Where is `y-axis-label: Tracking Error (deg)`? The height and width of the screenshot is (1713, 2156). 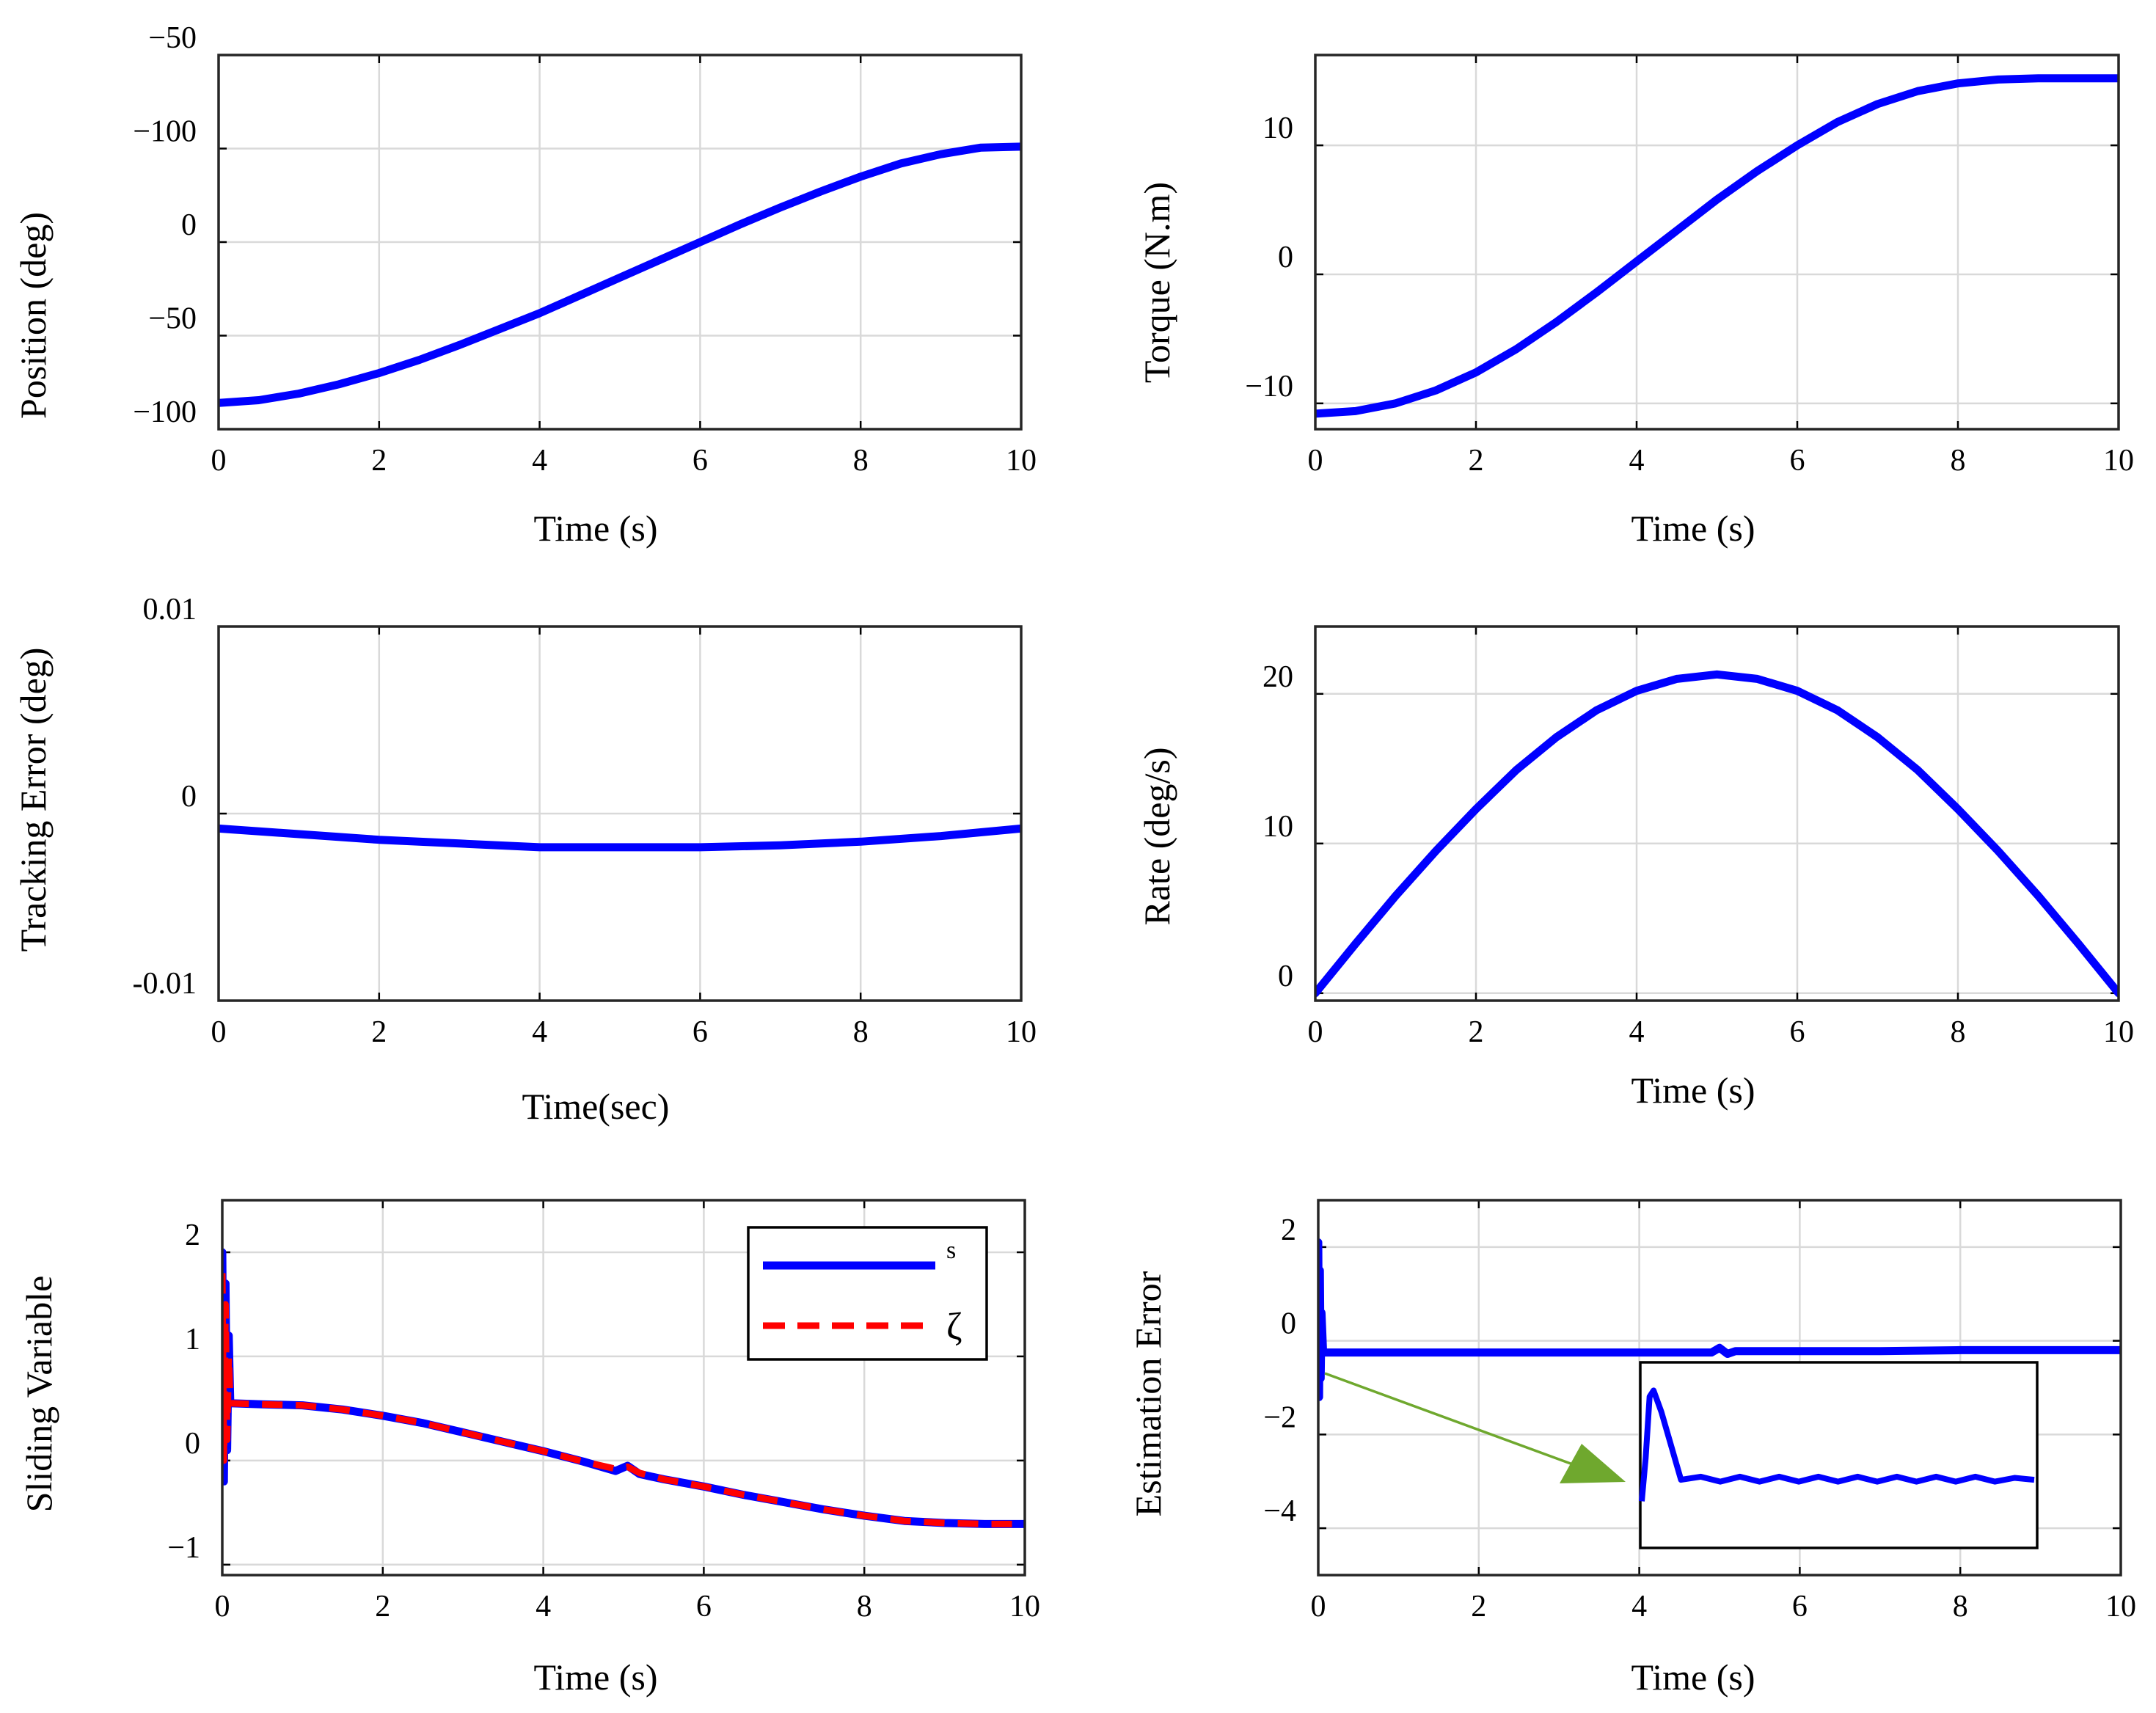
y-axis-label: Tracking Error (deg) is located at coordinates (33, 800).